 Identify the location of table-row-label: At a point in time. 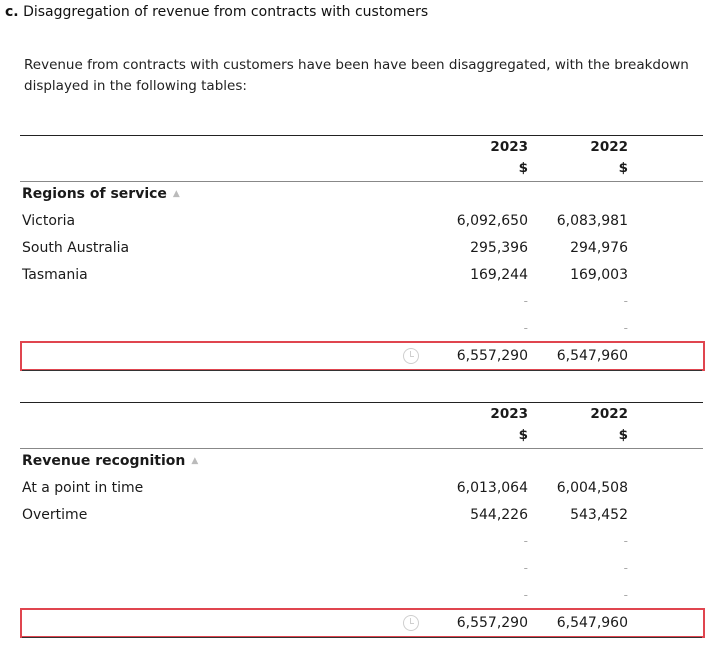
(83, 488).